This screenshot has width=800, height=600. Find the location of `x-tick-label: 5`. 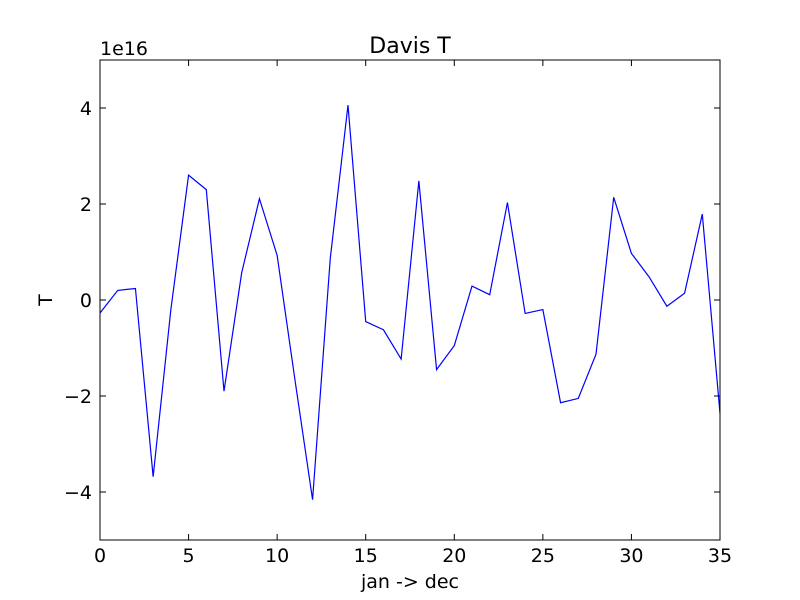

x-tick-label: 5 is located at coordinates (189, 556).